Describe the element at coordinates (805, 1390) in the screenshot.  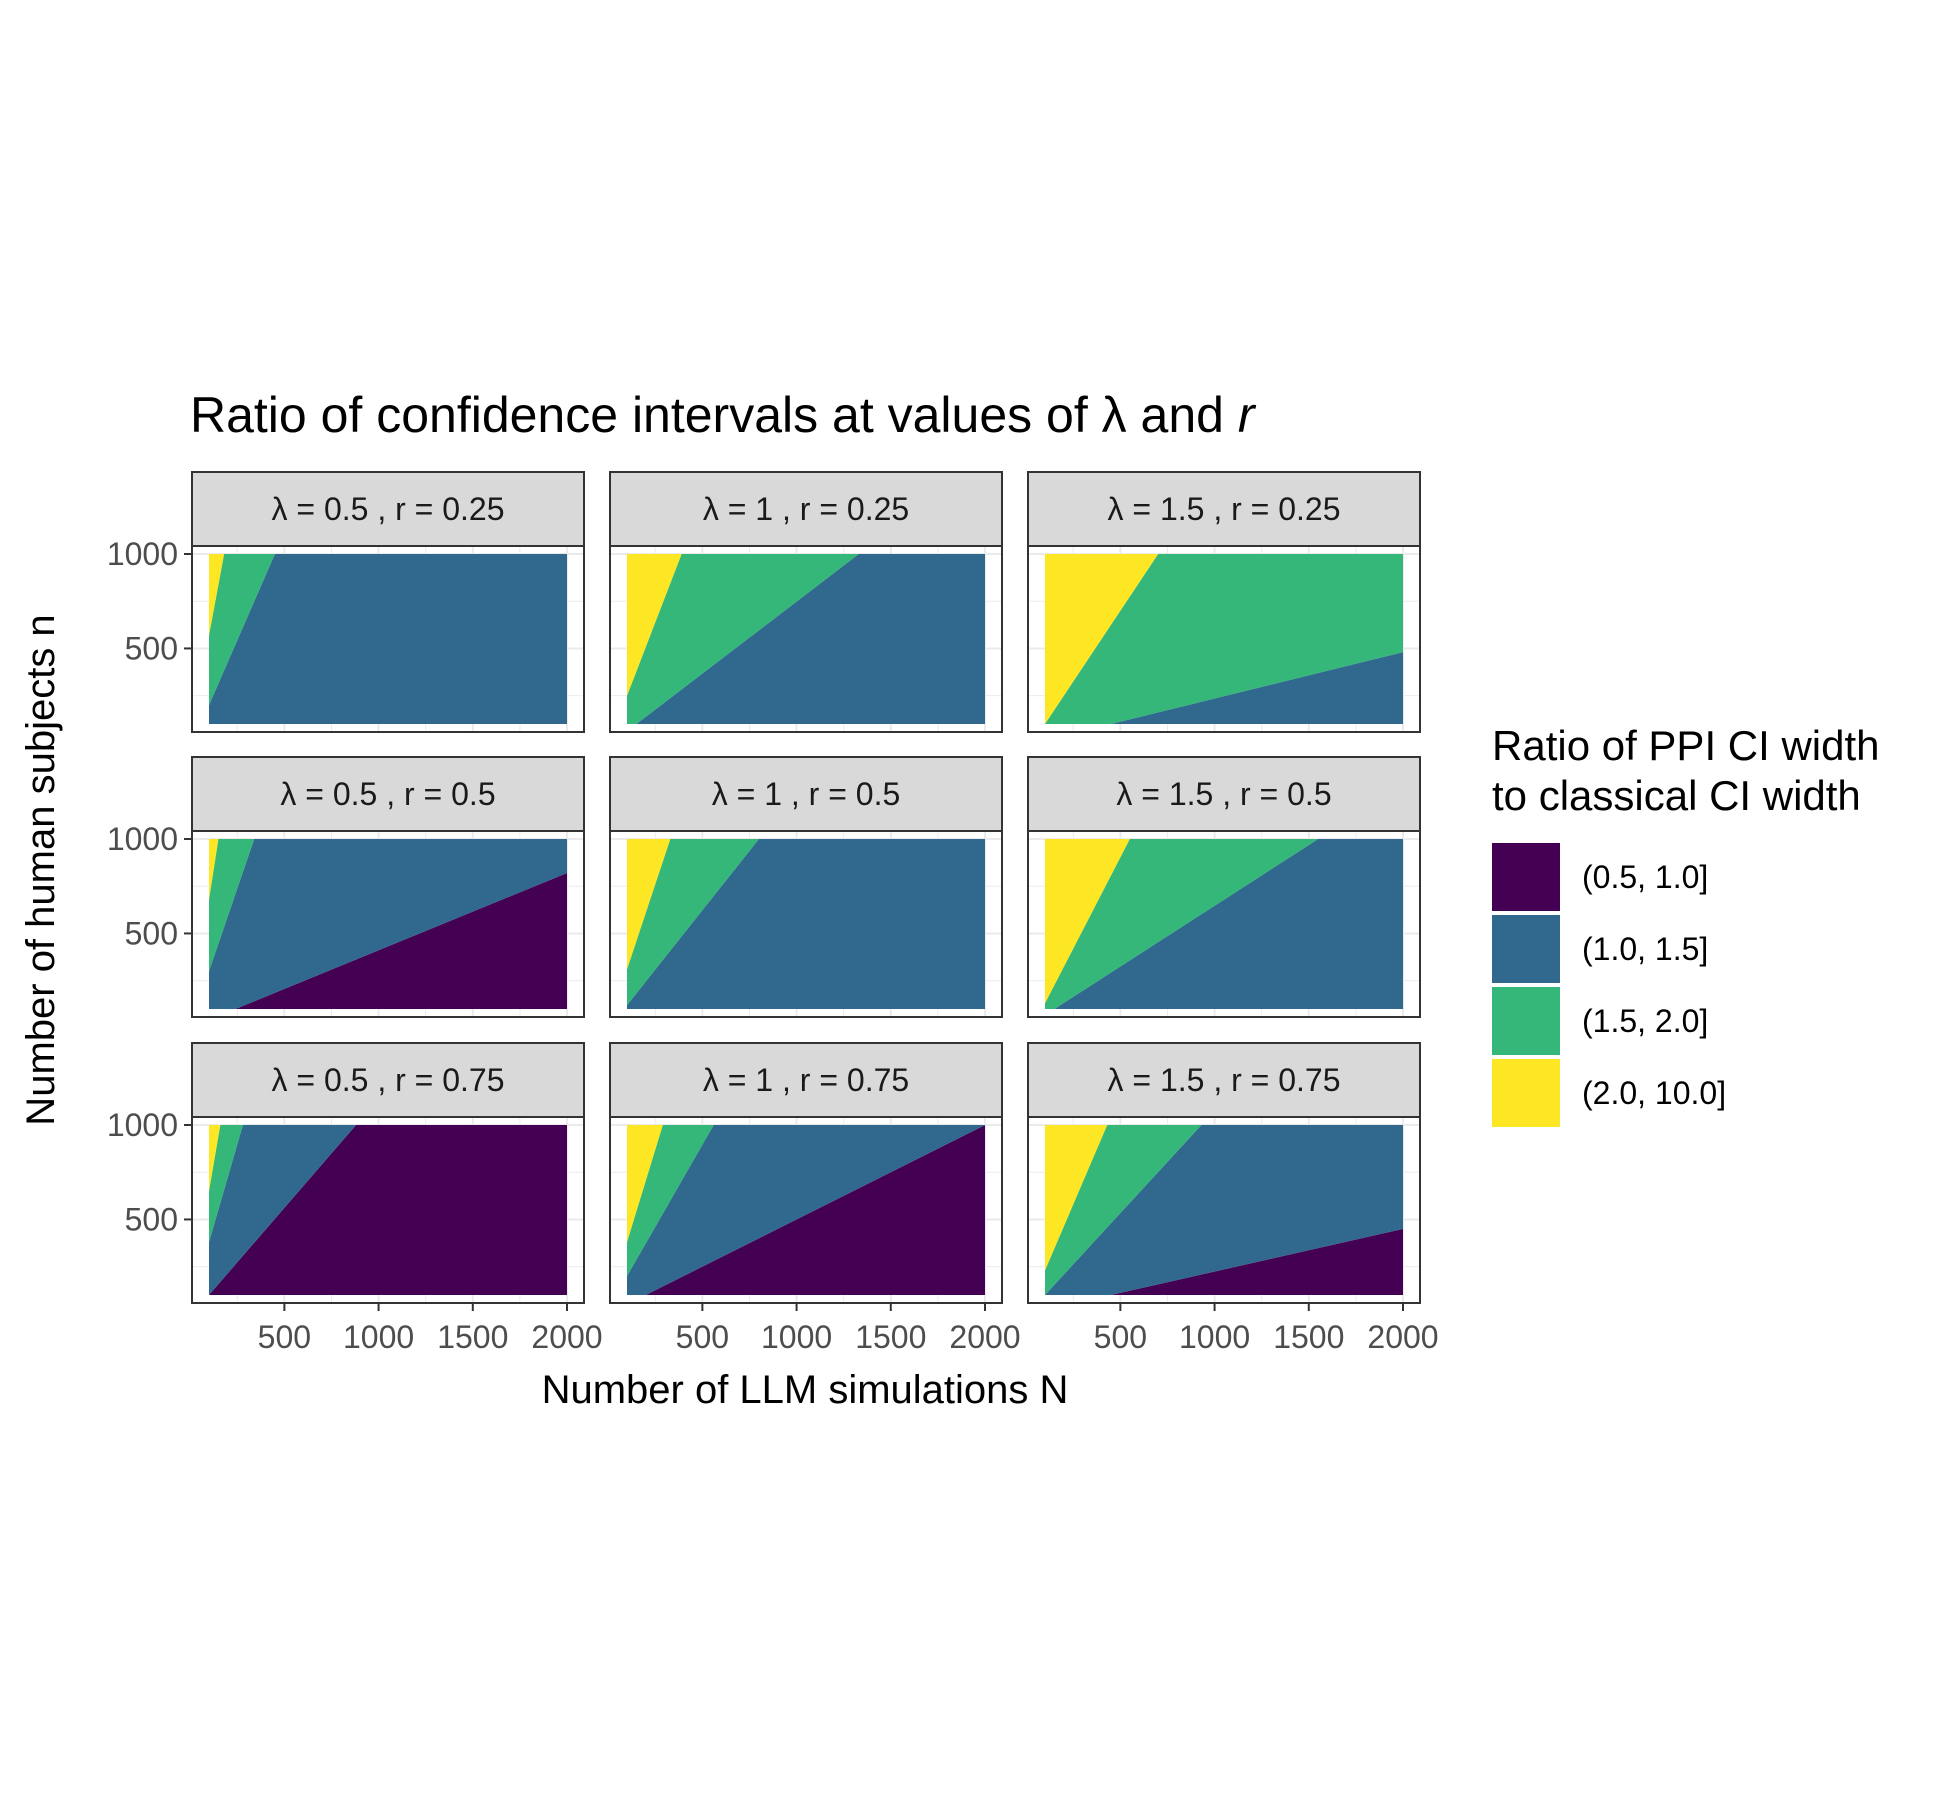
I see `x-axis-label: Number of LLM simulations N` at that location.